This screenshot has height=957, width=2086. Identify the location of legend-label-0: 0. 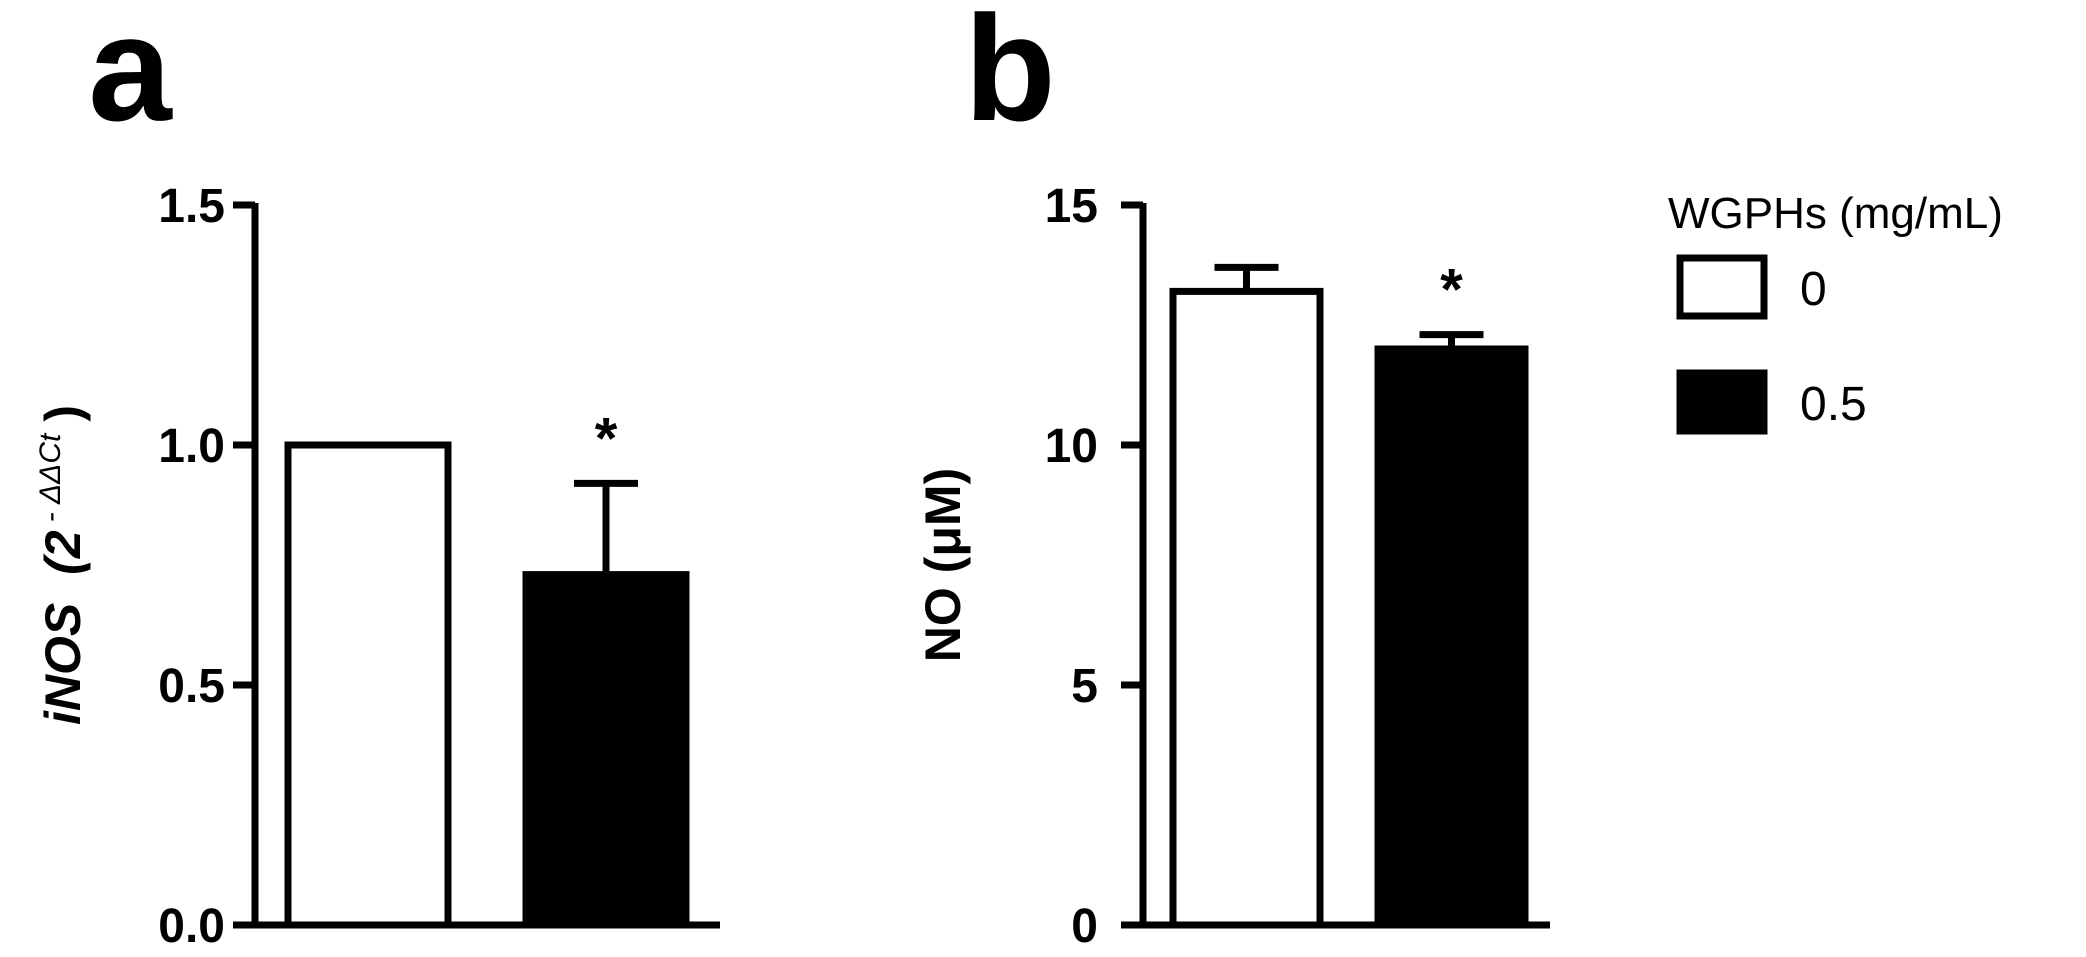
(1813, 289).